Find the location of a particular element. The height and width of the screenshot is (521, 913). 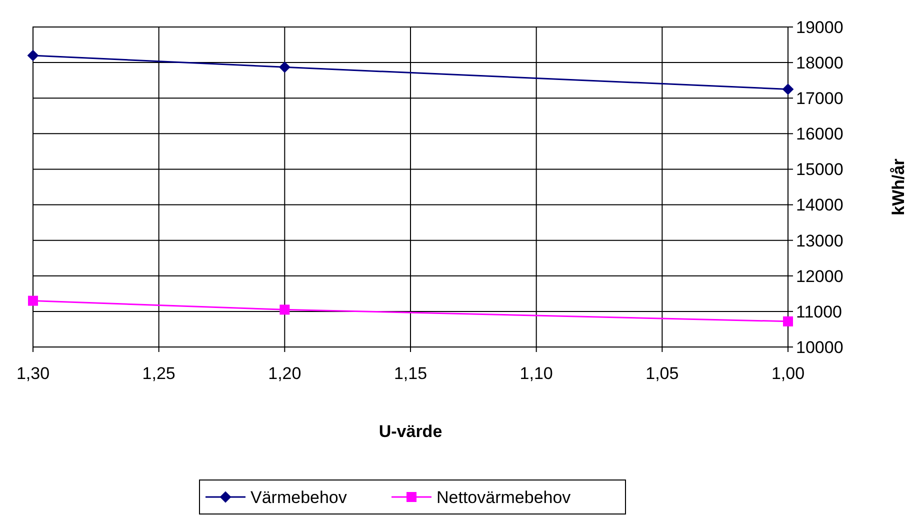

y-tick-label: 15000 is located at coordinates (820, 170).